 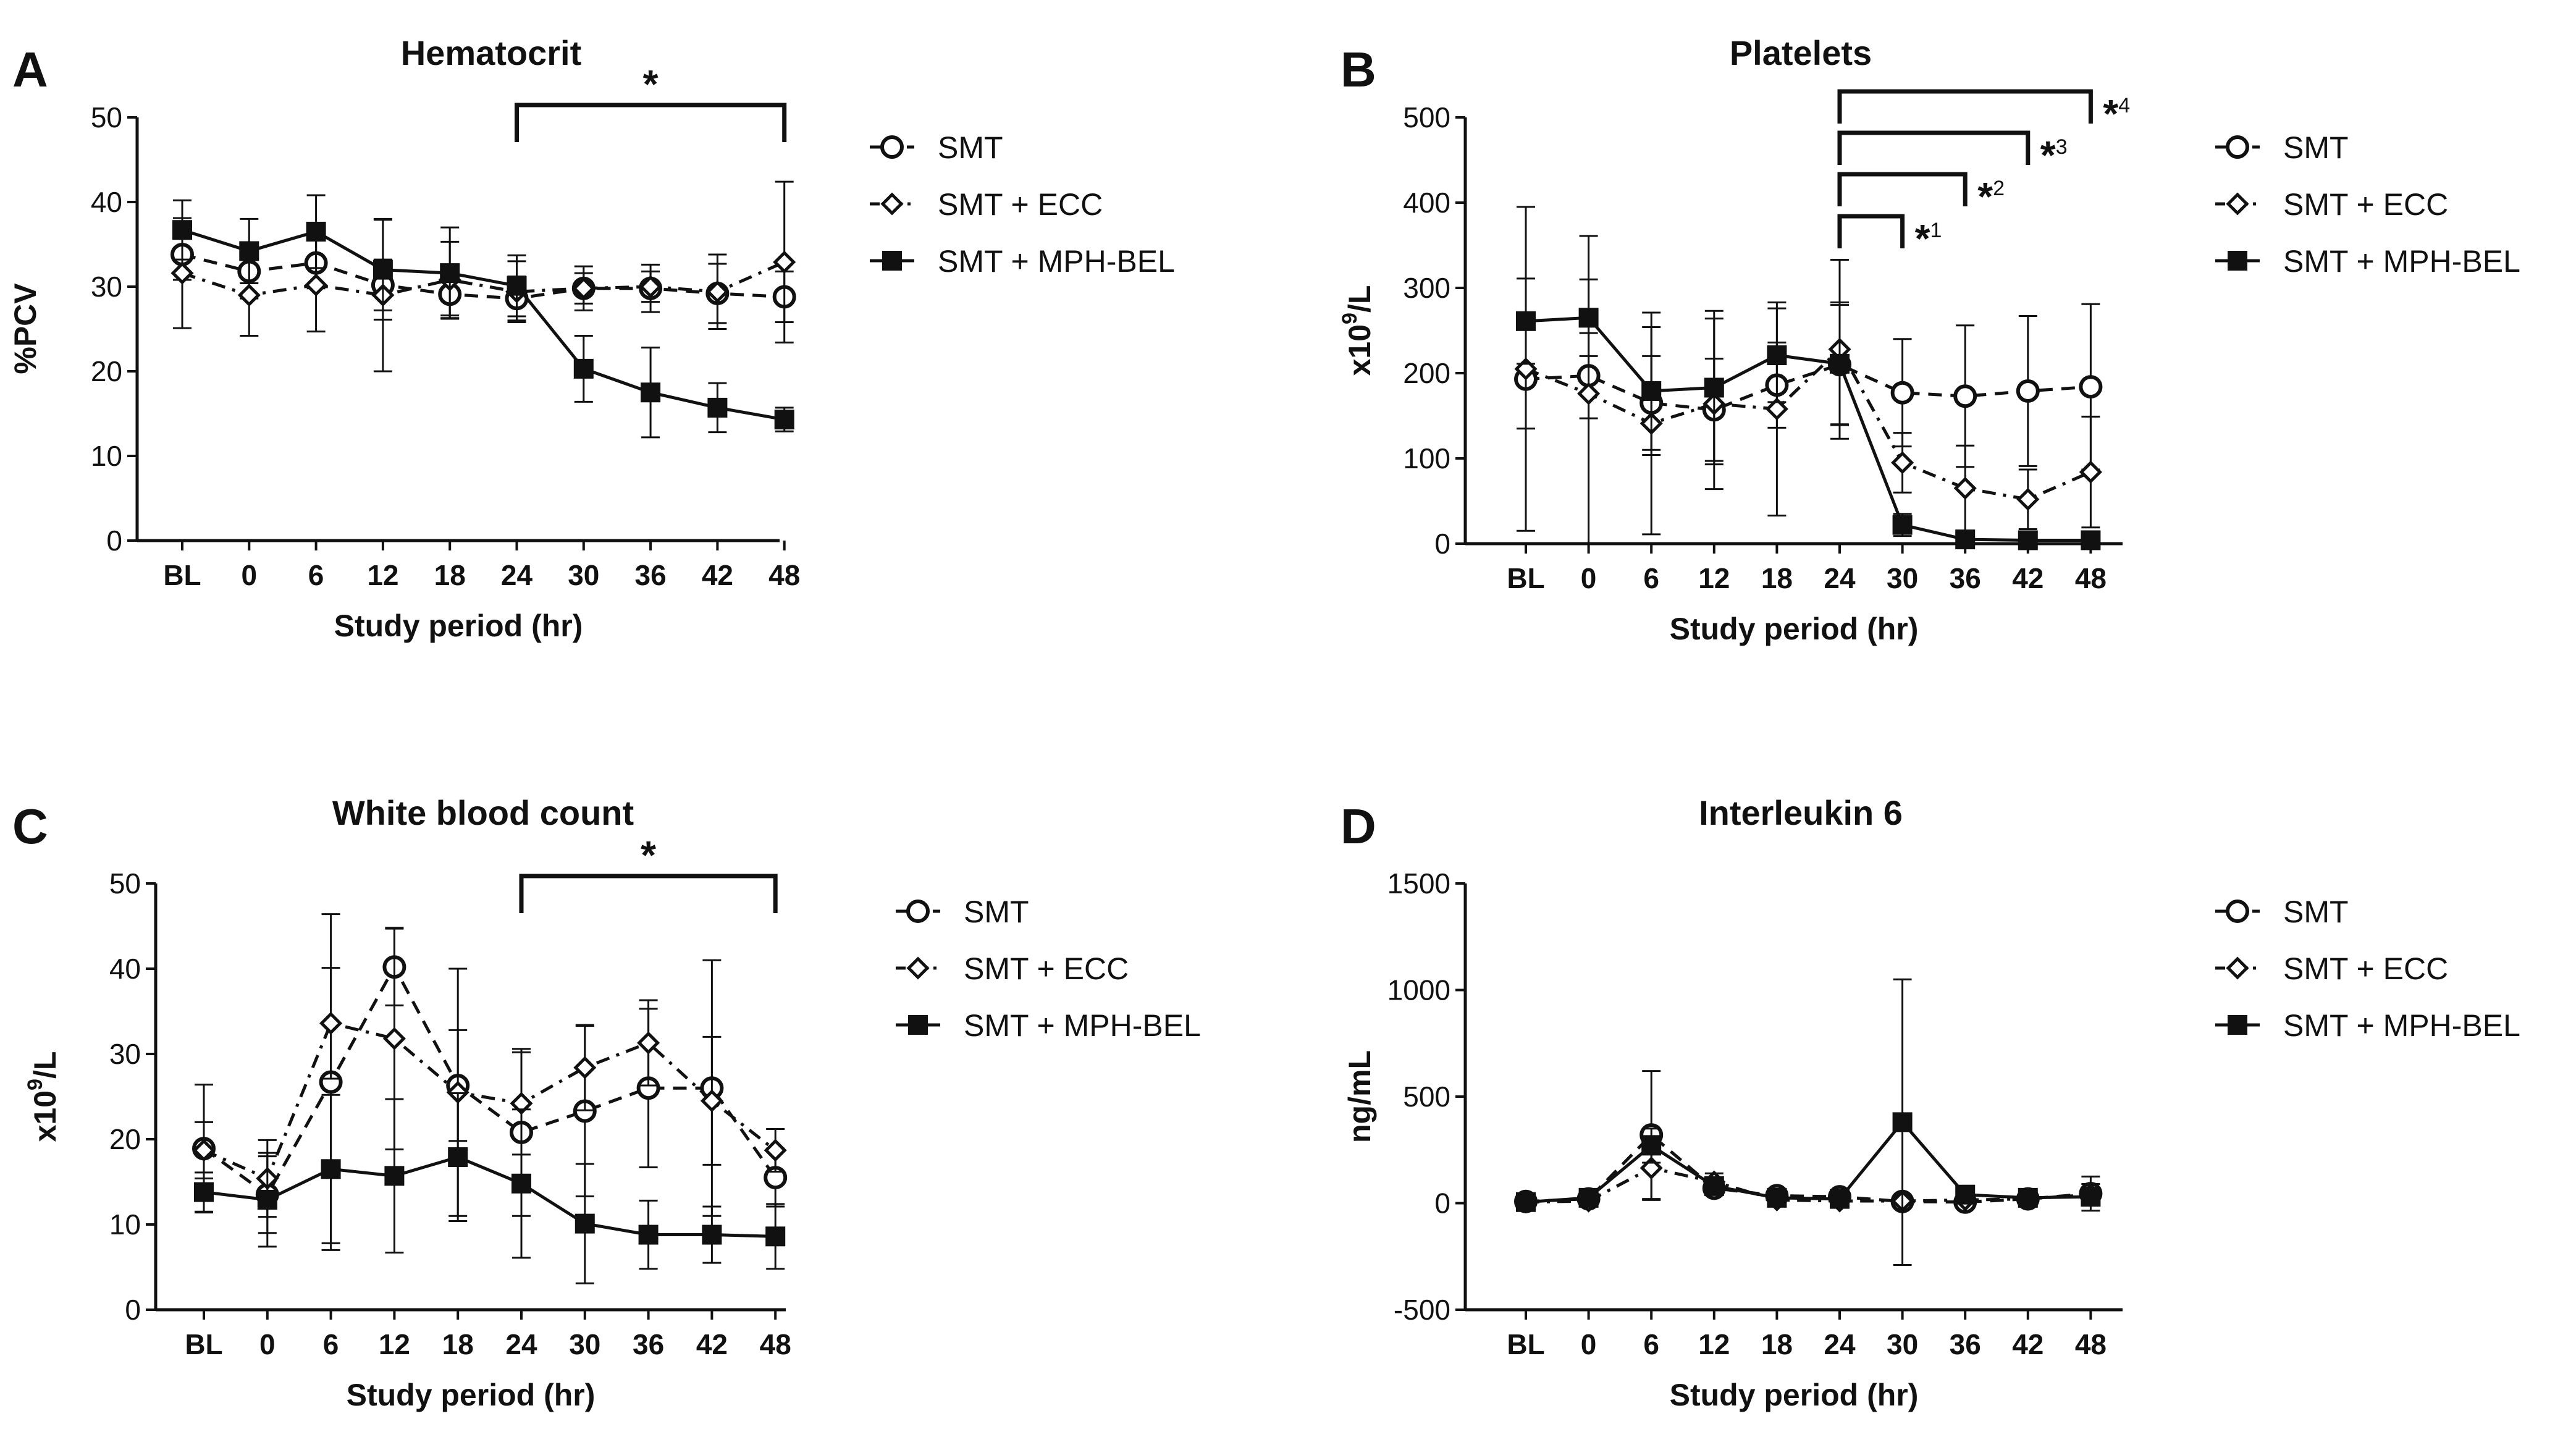 What do you see at coordinates (1418, 990) in the screenshot?
I see `y-tick-label: 1000` at bounding box center [1418, 990].